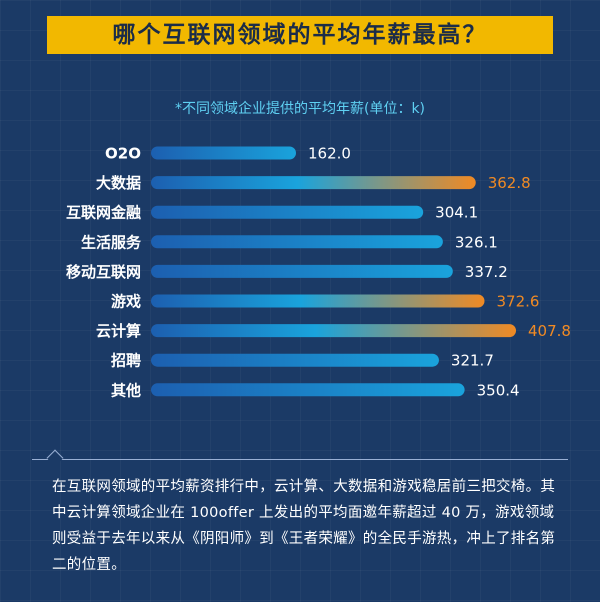  What do you see at coordinates (126, 302) in the screenshot?
I see `category-label: 游戏` at bounding box center [126, 302].